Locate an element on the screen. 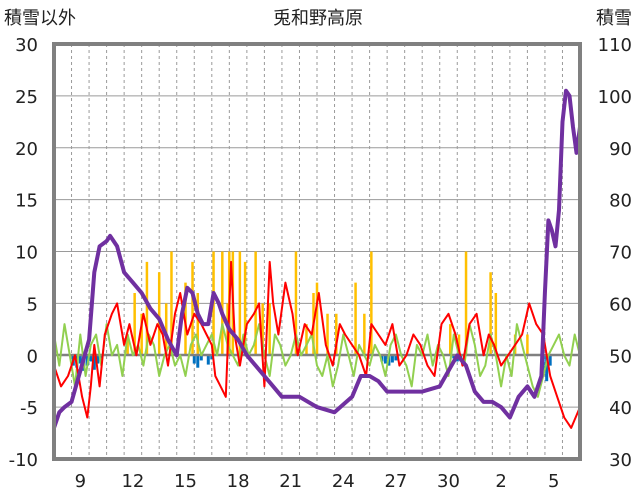 The width and height of the screenshot is (636, 501). right-tick-label: 70 is located at coordinates (620, 253).